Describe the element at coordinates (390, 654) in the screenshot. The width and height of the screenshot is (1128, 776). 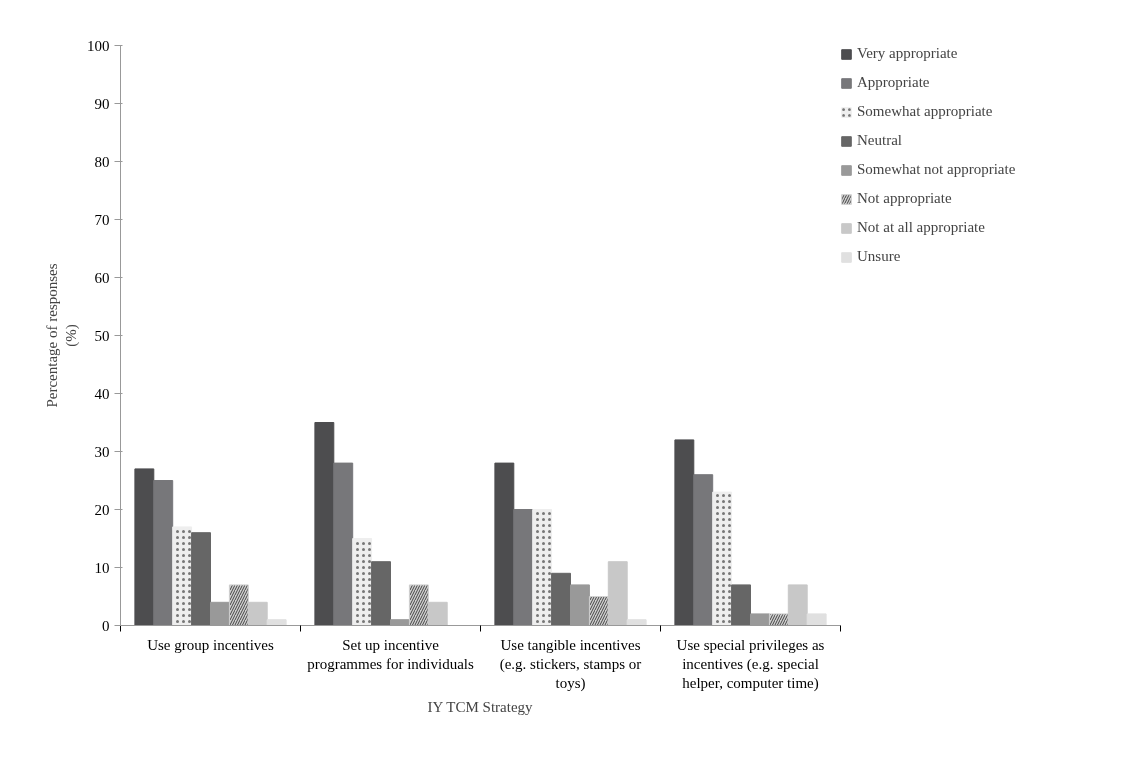
I see `x-tick-label: Set up incentive programmes for individuals` at that location.